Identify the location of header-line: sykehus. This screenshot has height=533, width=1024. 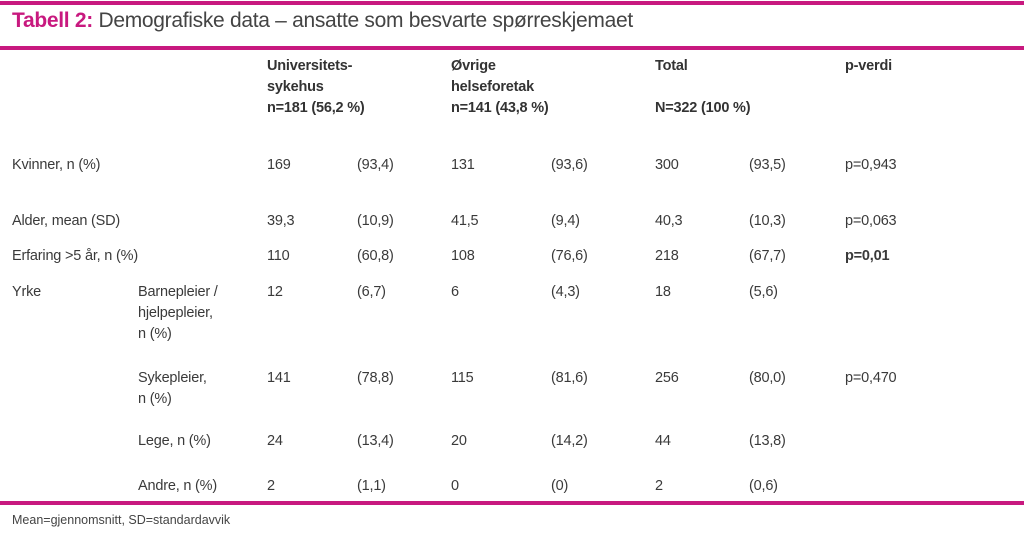
(295, 87).